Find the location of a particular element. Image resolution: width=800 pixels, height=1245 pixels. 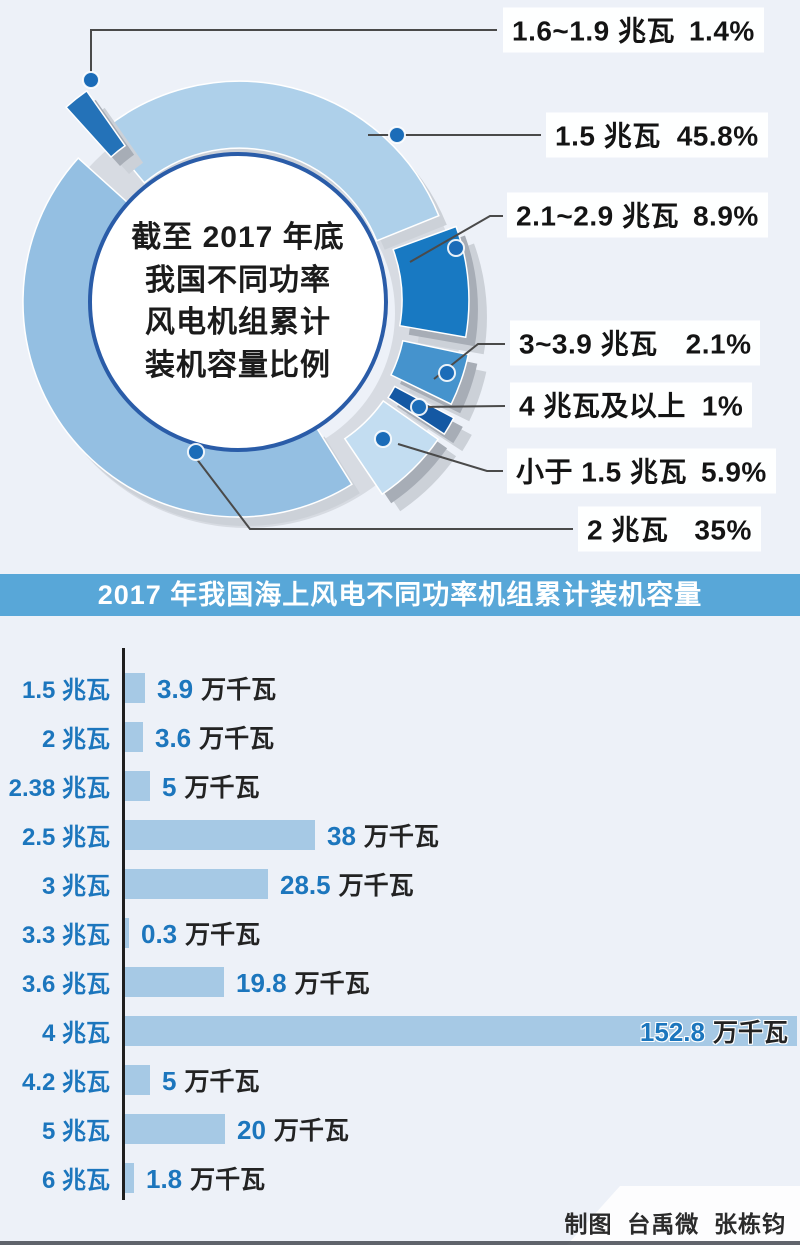

bar-track: 0.3 万千瓦 is located at coordinates (462, 933).